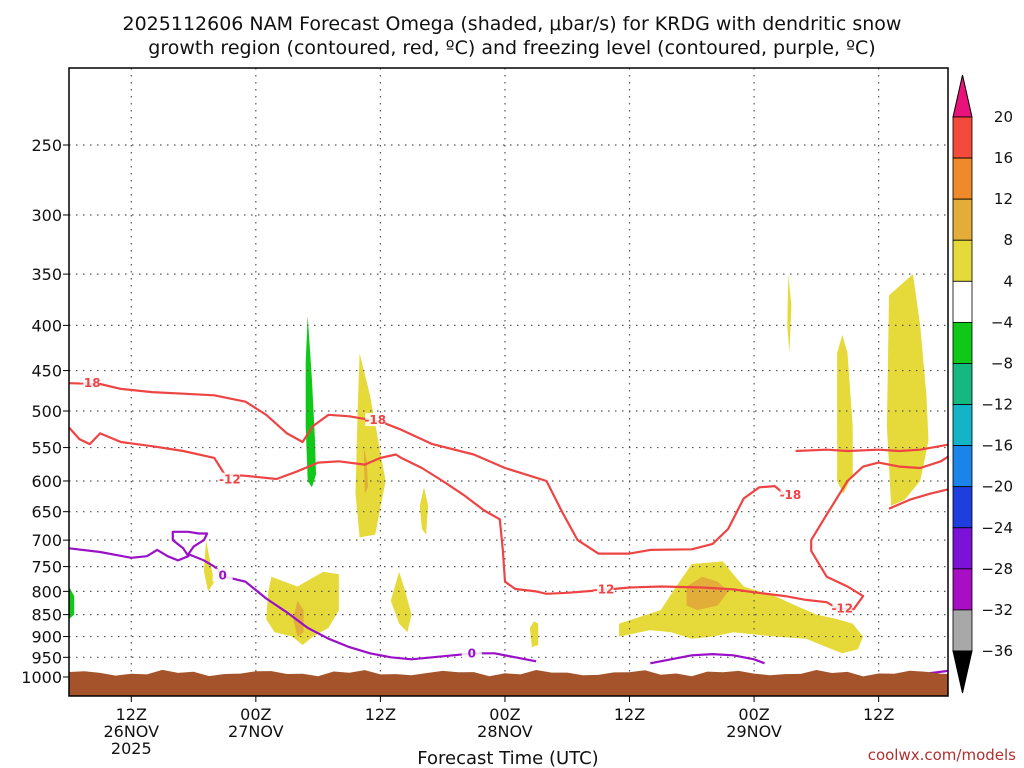  What do you see at coordinates (508, 682) in the screenshot?
I see `ground-surface` at bounding box center [508, 682].